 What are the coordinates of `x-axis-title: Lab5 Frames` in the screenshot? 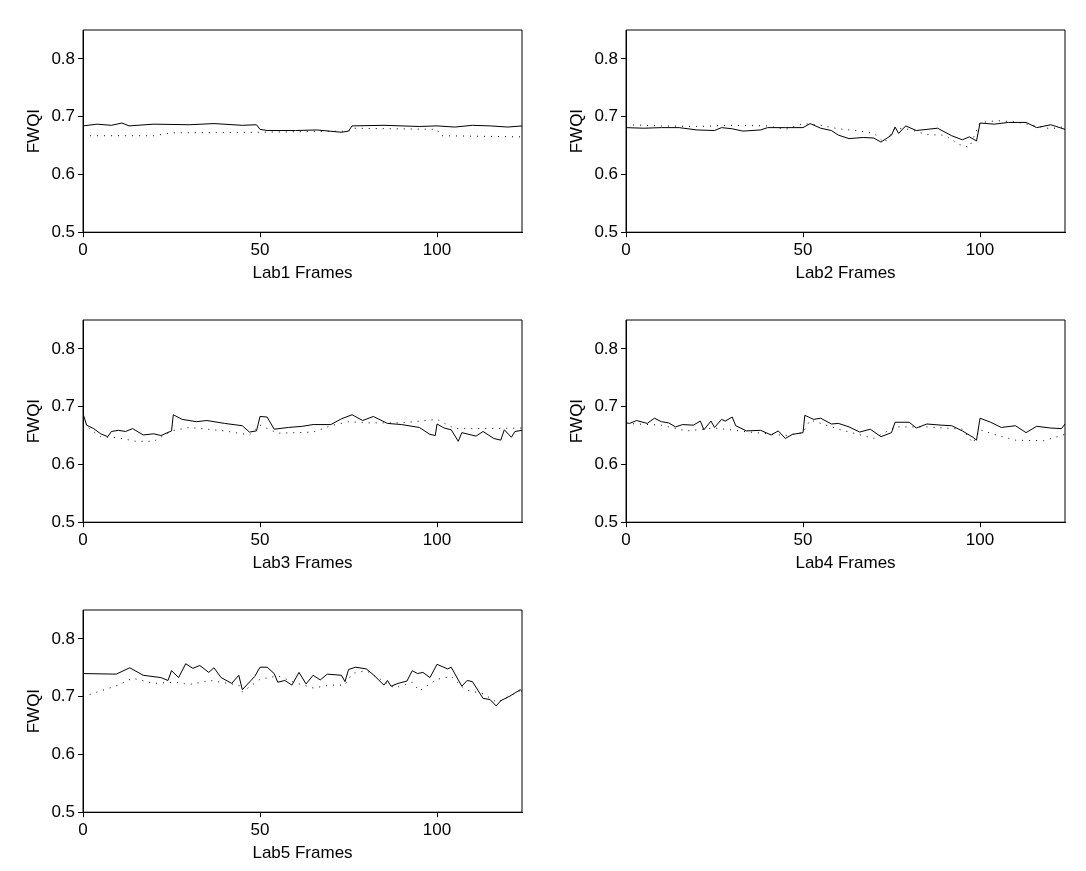 It's located at (302, 853).